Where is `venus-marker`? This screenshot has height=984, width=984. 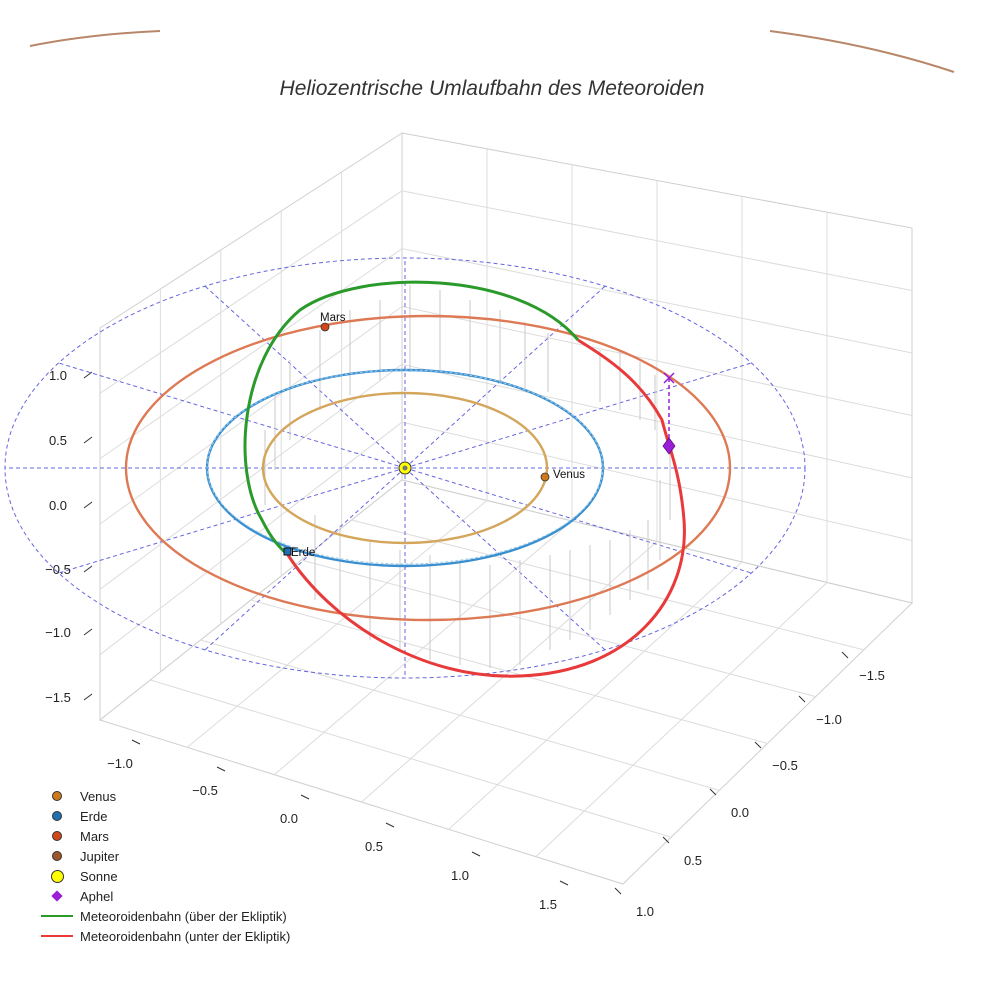 venus-marker is located at coordinates (545, 477).